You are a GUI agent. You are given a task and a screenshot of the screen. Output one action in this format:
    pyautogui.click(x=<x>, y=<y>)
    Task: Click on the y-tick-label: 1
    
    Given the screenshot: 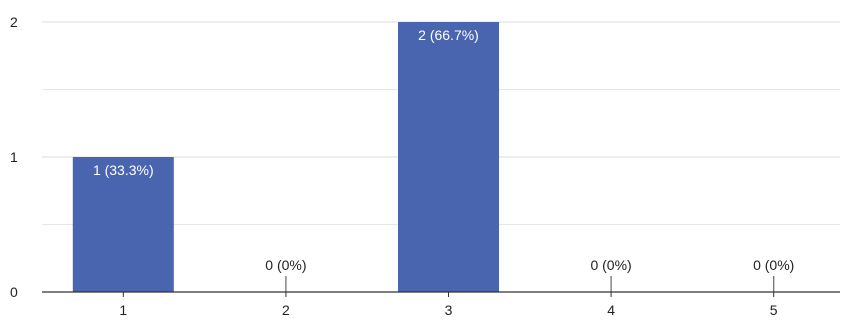 What is the action you would take?
    pyautogui.click(x=14, y=157)
    